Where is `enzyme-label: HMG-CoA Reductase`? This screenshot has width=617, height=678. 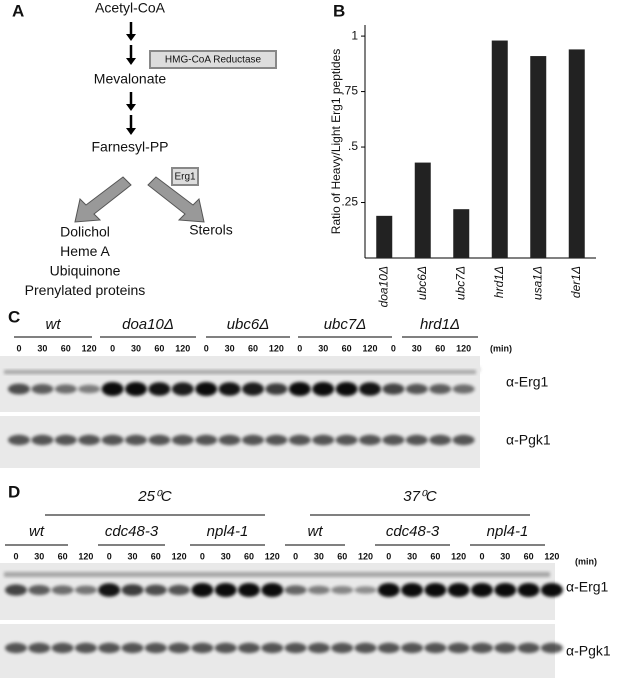
enzyme-label: HMG-CoA Reductase is located at coordinates (213, 60).